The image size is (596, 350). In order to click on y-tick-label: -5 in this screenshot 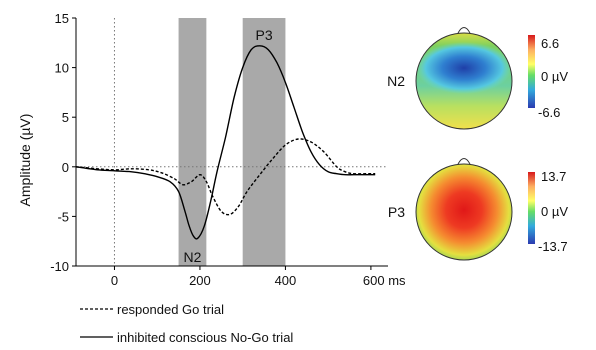, I will do `click(63, 216)`.